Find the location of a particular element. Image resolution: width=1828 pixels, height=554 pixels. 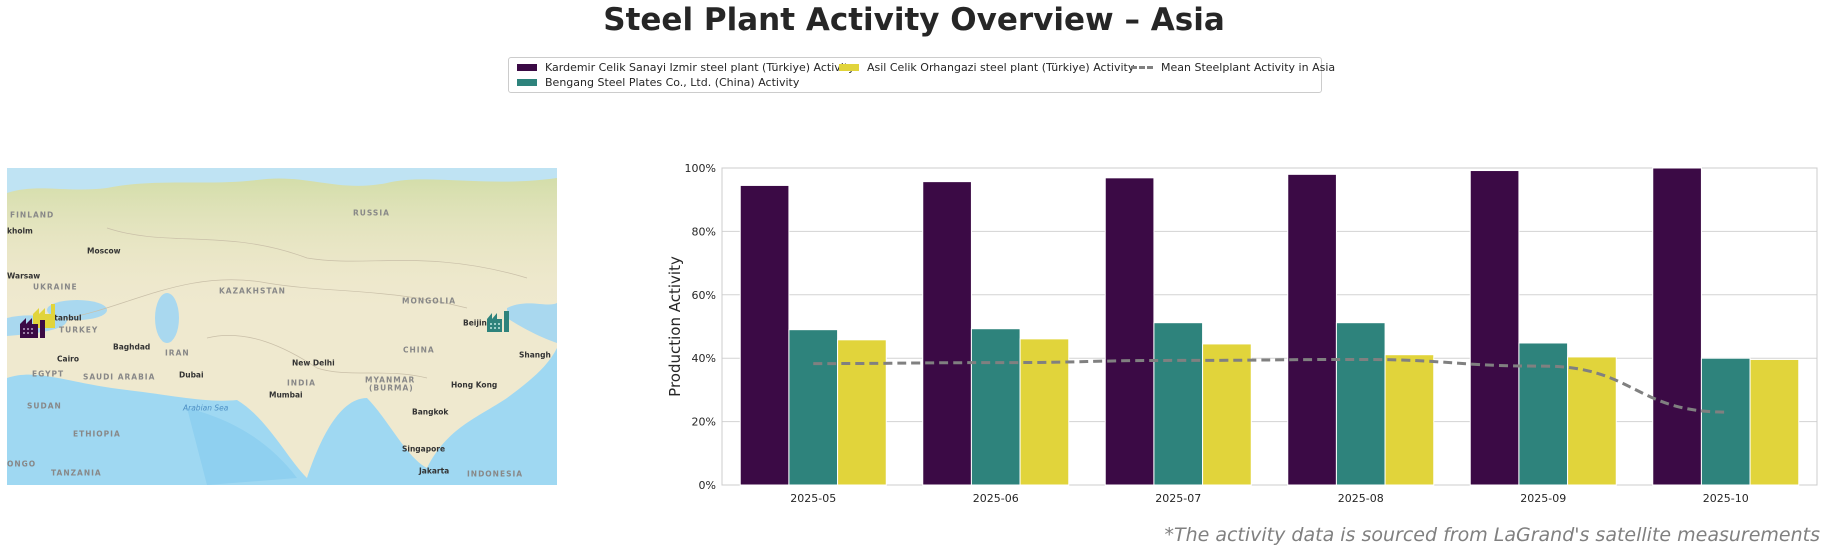

page-title: Steel Plant Activity Overview – Asia is located at coordinates (914, 20).